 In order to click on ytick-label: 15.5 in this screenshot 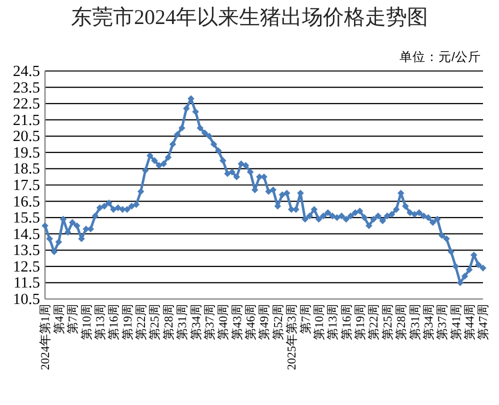, I will do `click(26, 218)`.